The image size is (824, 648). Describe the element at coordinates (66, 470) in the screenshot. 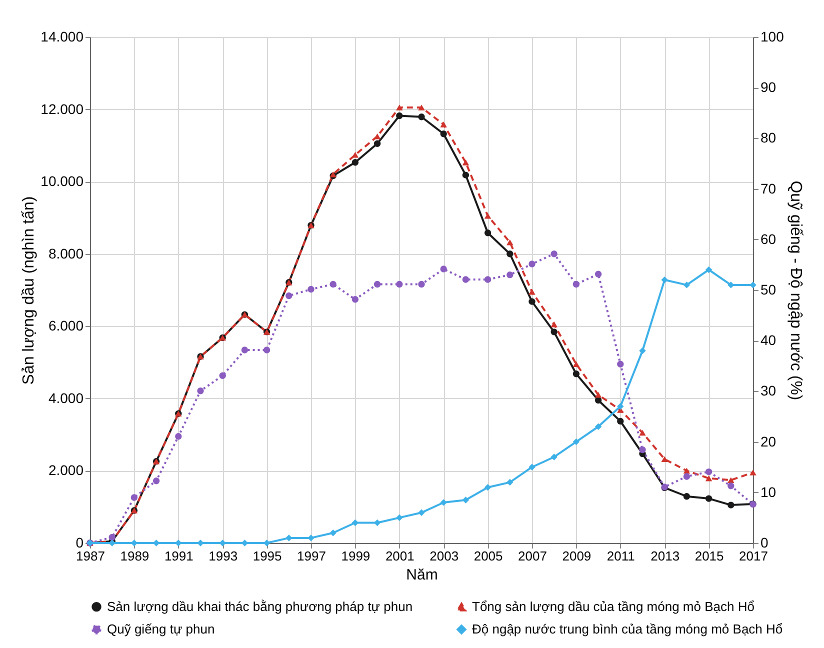

I see `y-tick-label: 2.000` at that location.